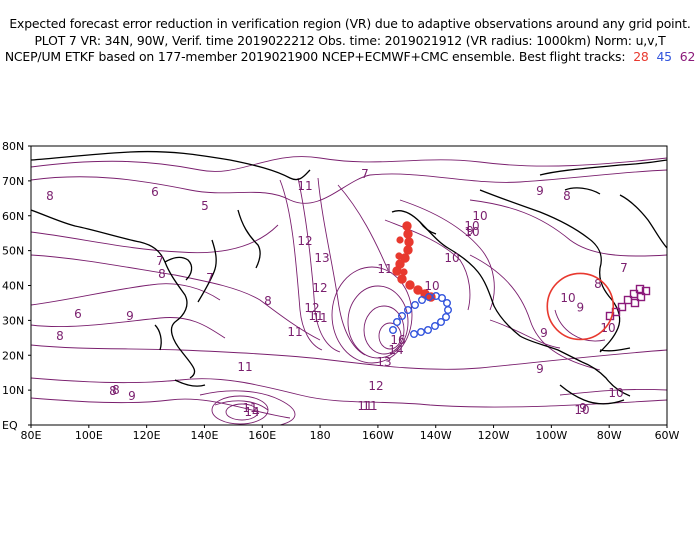 The image size is (700, 540). Describe the element at coordinates (664, 56) in the screenshot. I see `track-45-label: 45` at that location.